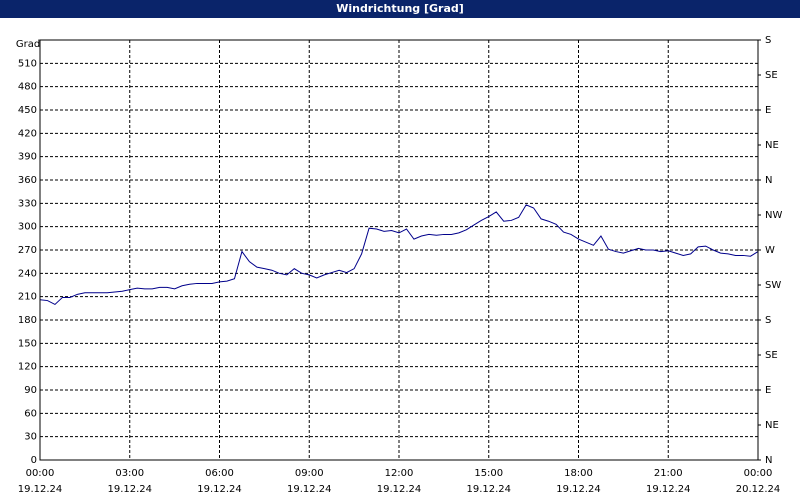 This screenshot has height=500, width=800. Describe the element at coordinates (27, 250) in the screenshot. I see `y-tick-label: 270` at that location.